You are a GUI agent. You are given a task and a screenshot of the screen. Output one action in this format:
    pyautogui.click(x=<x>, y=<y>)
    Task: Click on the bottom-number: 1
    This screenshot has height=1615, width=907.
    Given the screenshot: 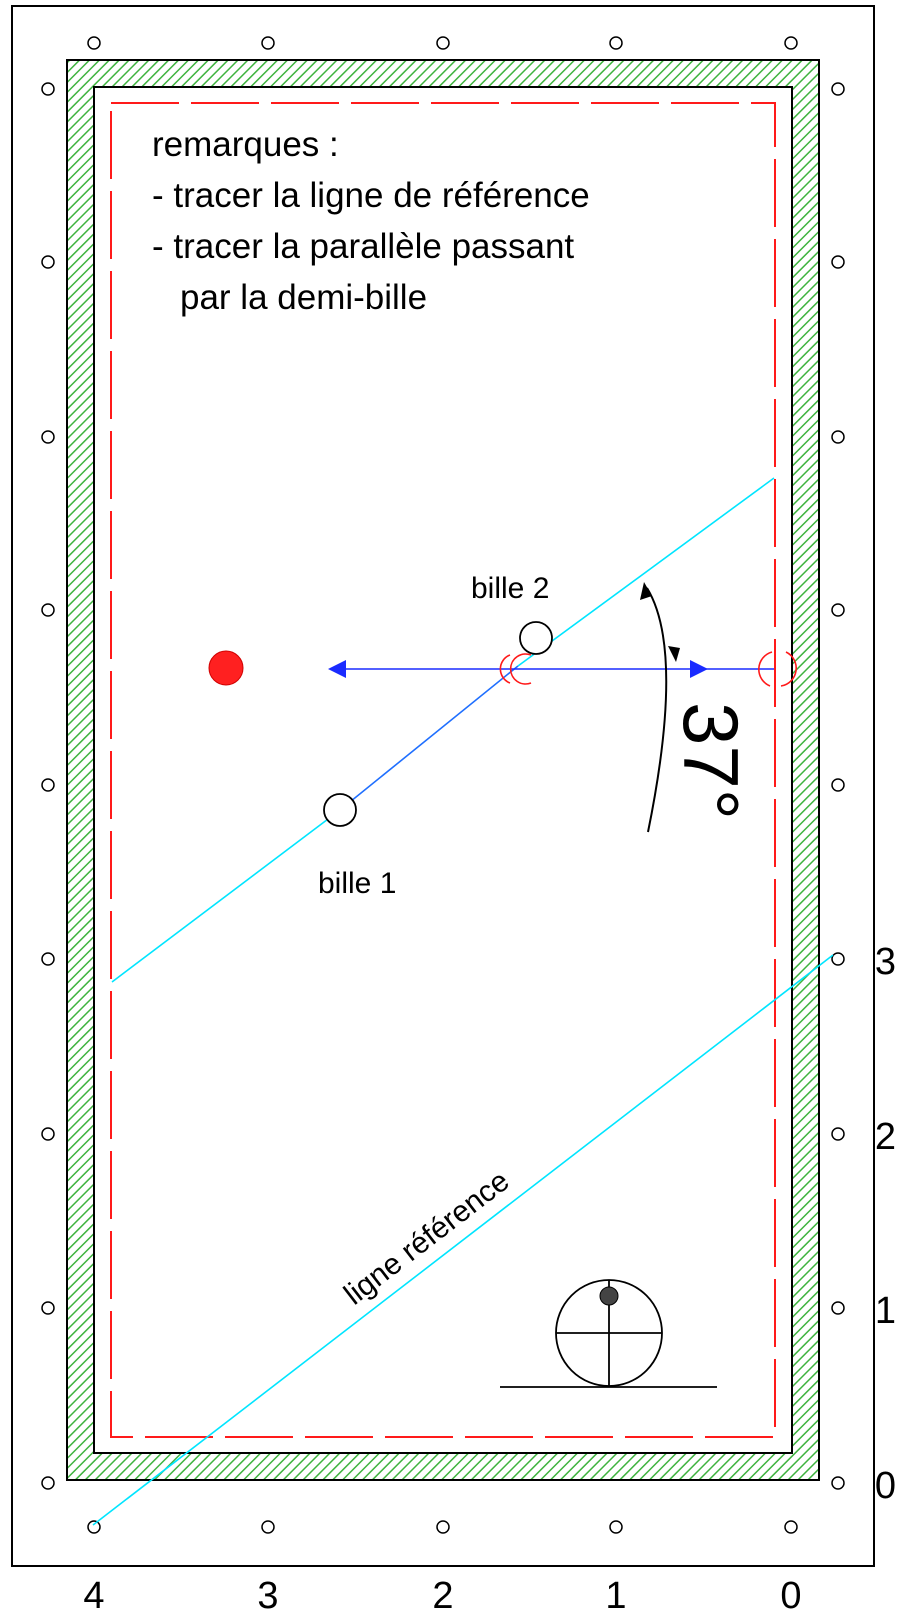 What is the action you would take?
    pyautogui.click(x=615, y=1595)
    